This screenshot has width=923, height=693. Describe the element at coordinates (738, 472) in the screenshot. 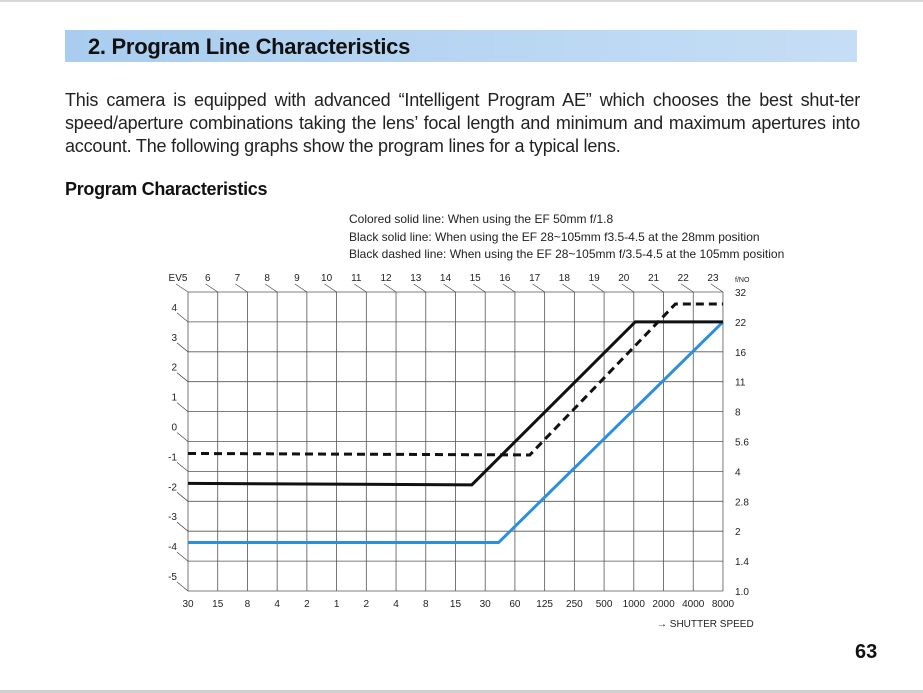

I see `y-tick-label: 4` at that location.